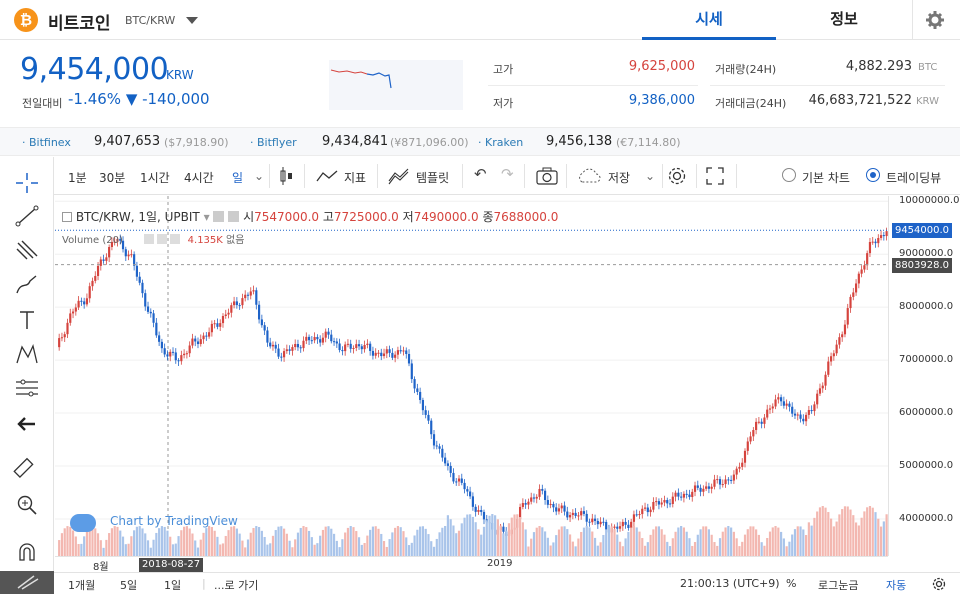  What do you see at coordinates (677, 176) in the screenshot?
I see `chart-settings-icon` at bounding box center [677, 176].